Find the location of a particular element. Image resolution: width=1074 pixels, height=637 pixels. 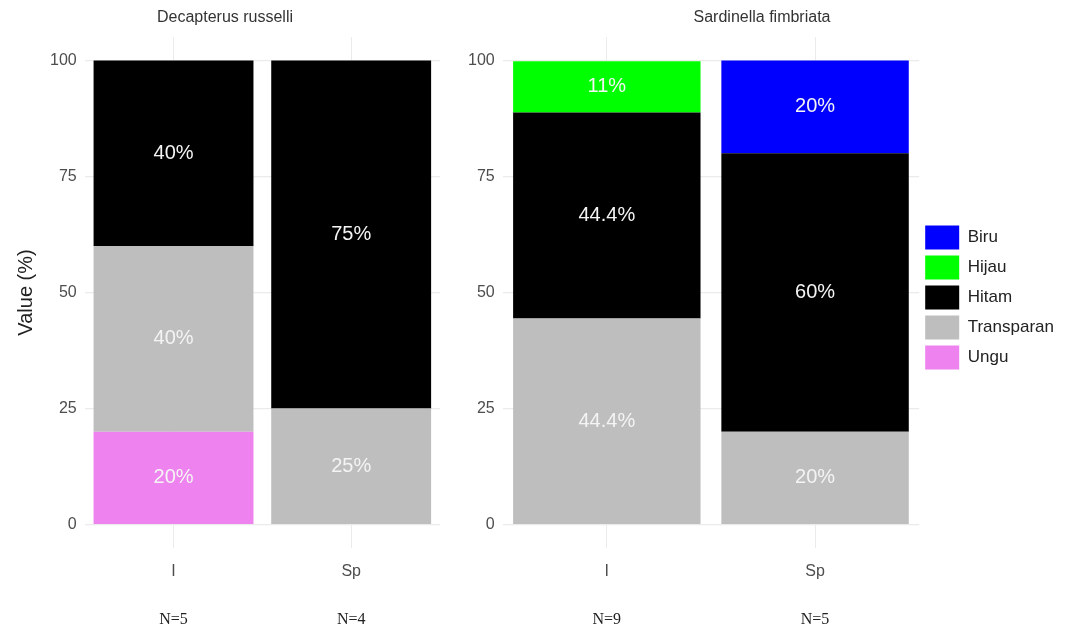

data-label: 11% is located at coordinates (607, 85).